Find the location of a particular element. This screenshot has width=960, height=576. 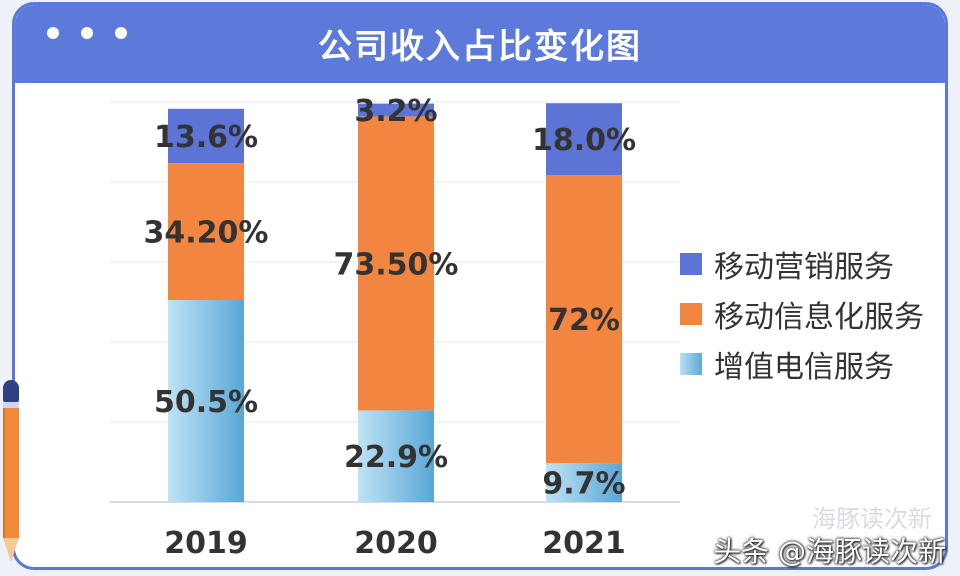

legend-item-mobile-marketing: 移动营销服务 is located at coordinates (802, 265).